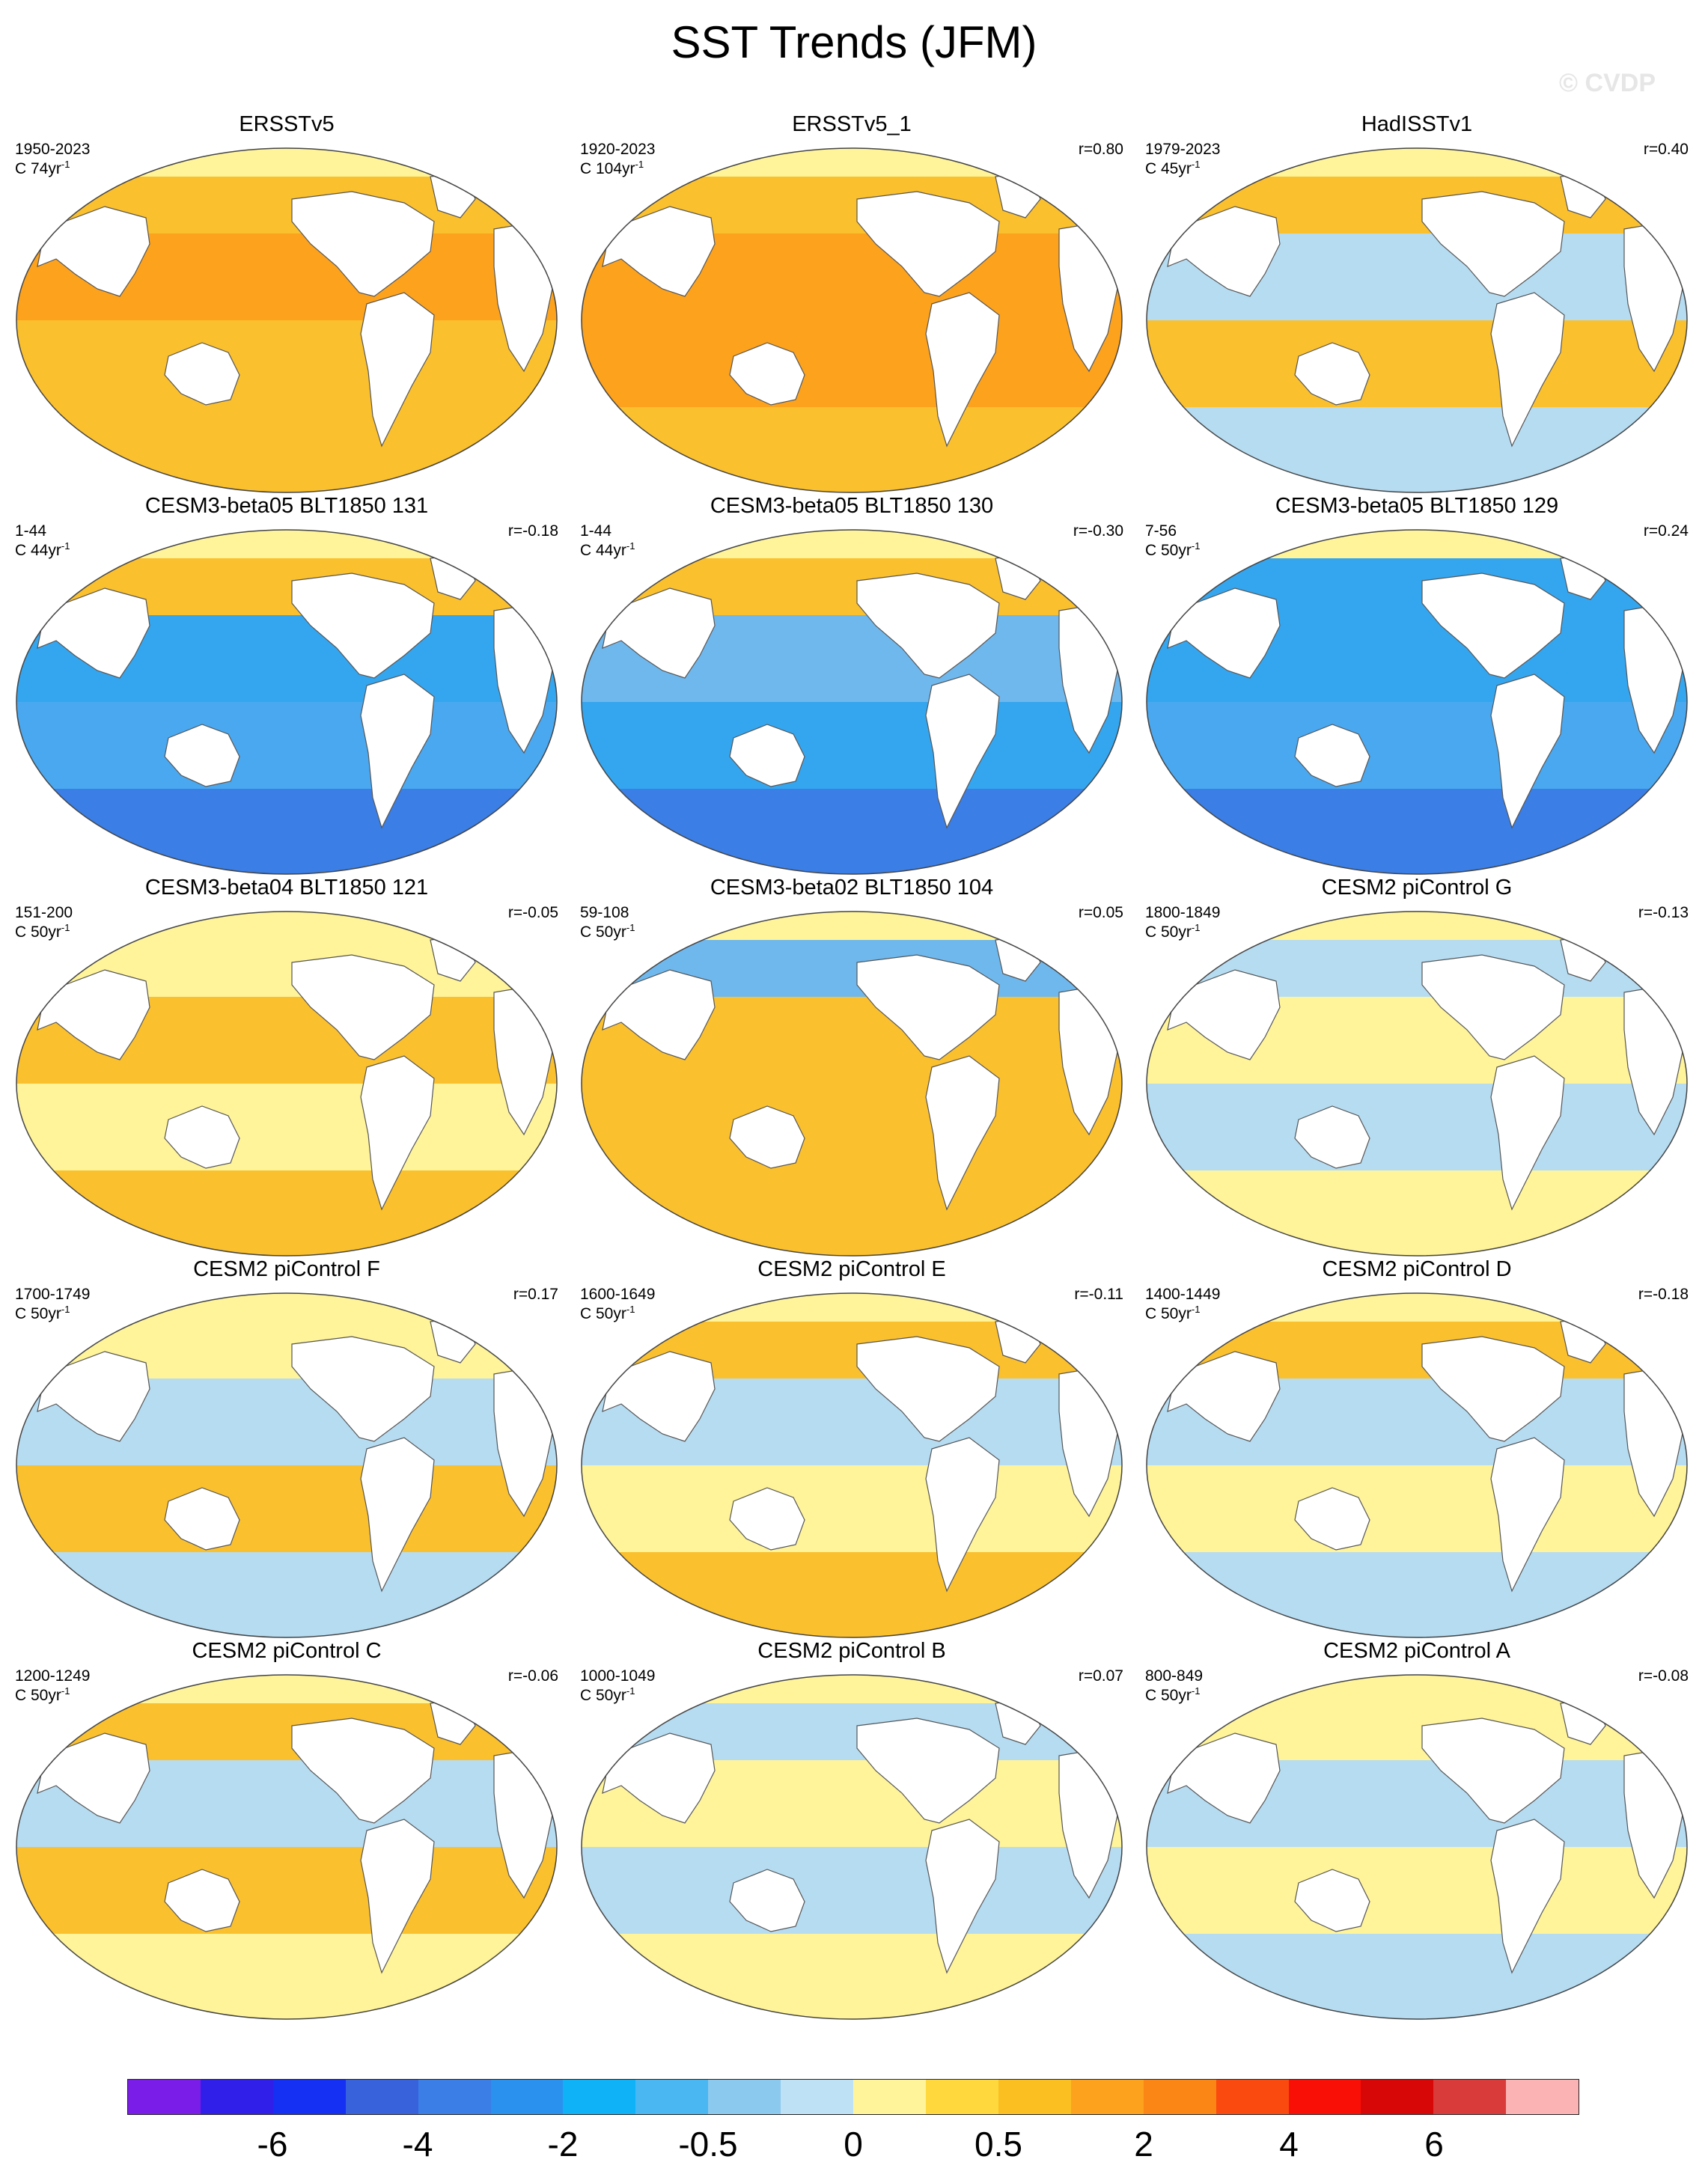  What do you see at coordinates (1098, 1294) in the screenshot?
I see `pattern-correlation: r=-0.11` at bounding box center [1098, 1294].